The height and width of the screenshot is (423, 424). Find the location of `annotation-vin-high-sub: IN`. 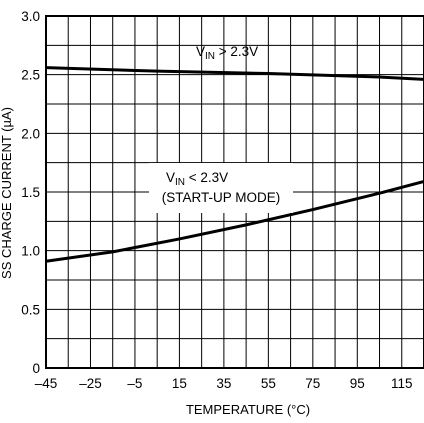

annotation-vin-high-sub: IN is located at coordinates (210, 56).